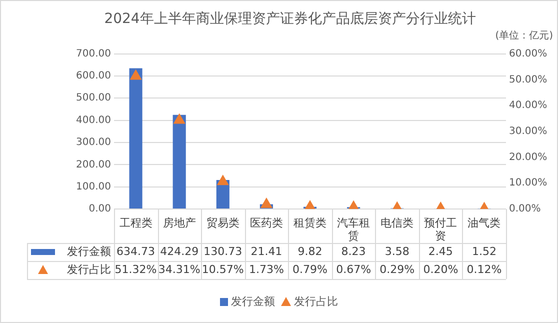  What do you see at coordinates (528, 131) in the screenshot?
I see `y2-tick-label: 30.00%` at bounding box center [528, 131].